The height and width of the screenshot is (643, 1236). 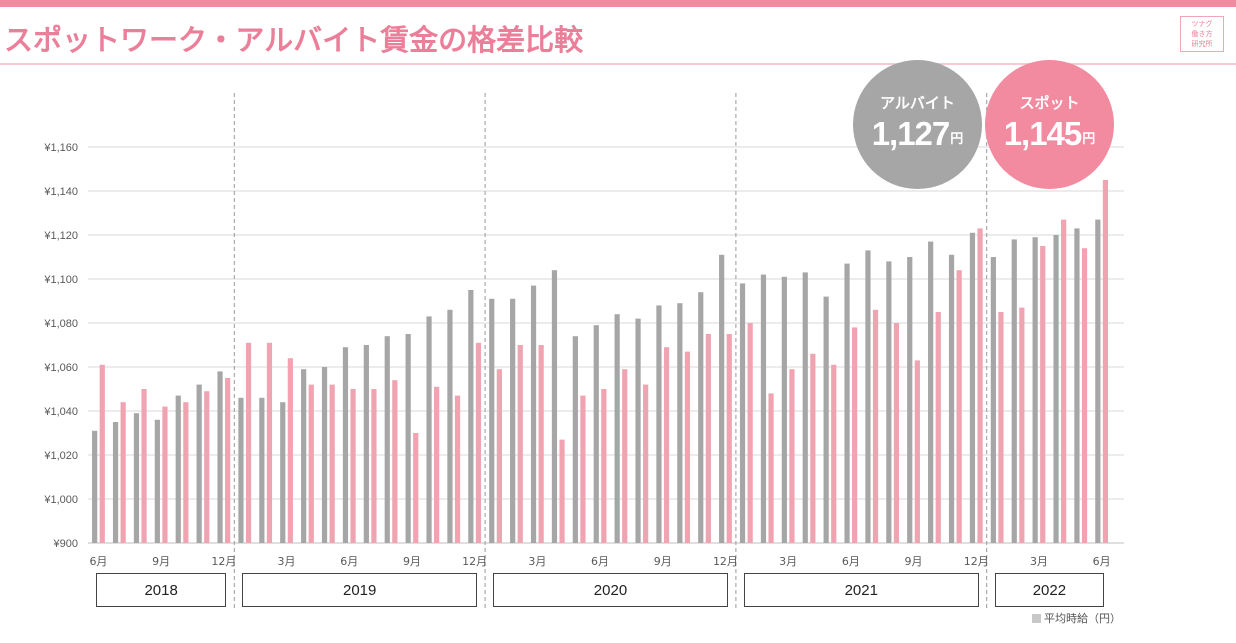 I want to click on y-tick-label: ¥1,080, so click(x=60, y=324).